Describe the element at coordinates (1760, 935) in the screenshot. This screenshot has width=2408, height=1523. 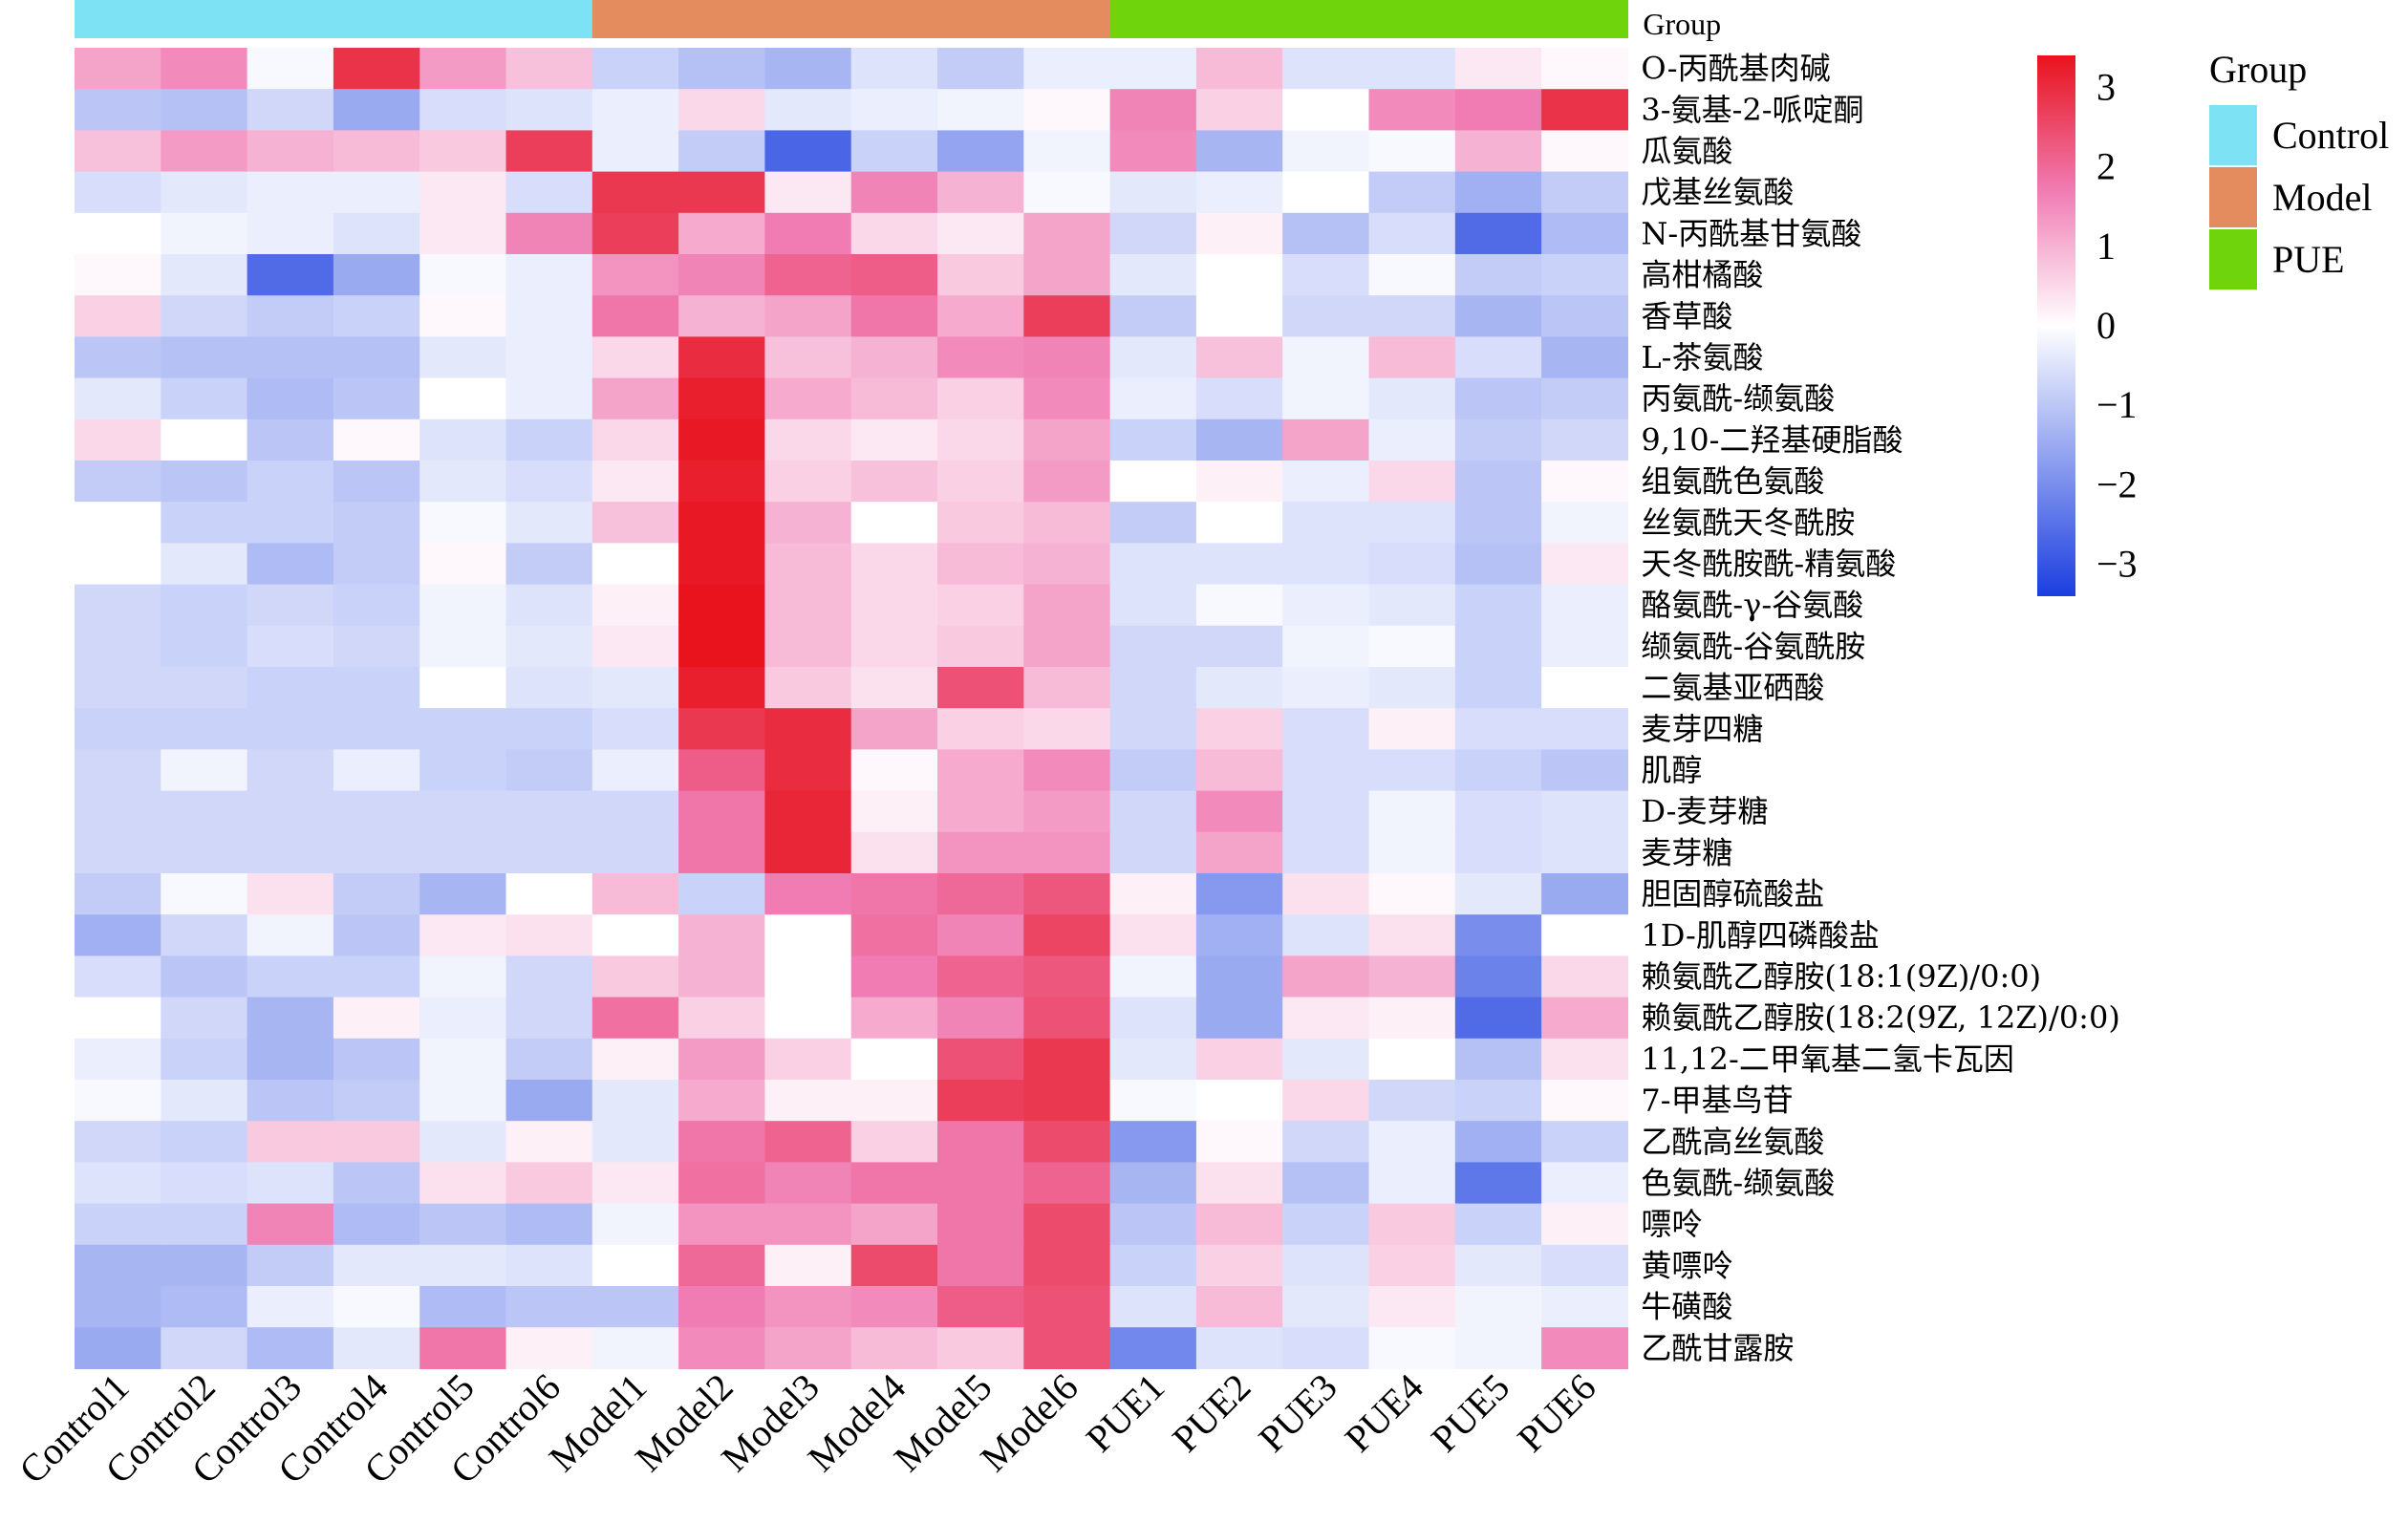
I see `row-label: 1D-肌醇四磷酸盐` at that location.